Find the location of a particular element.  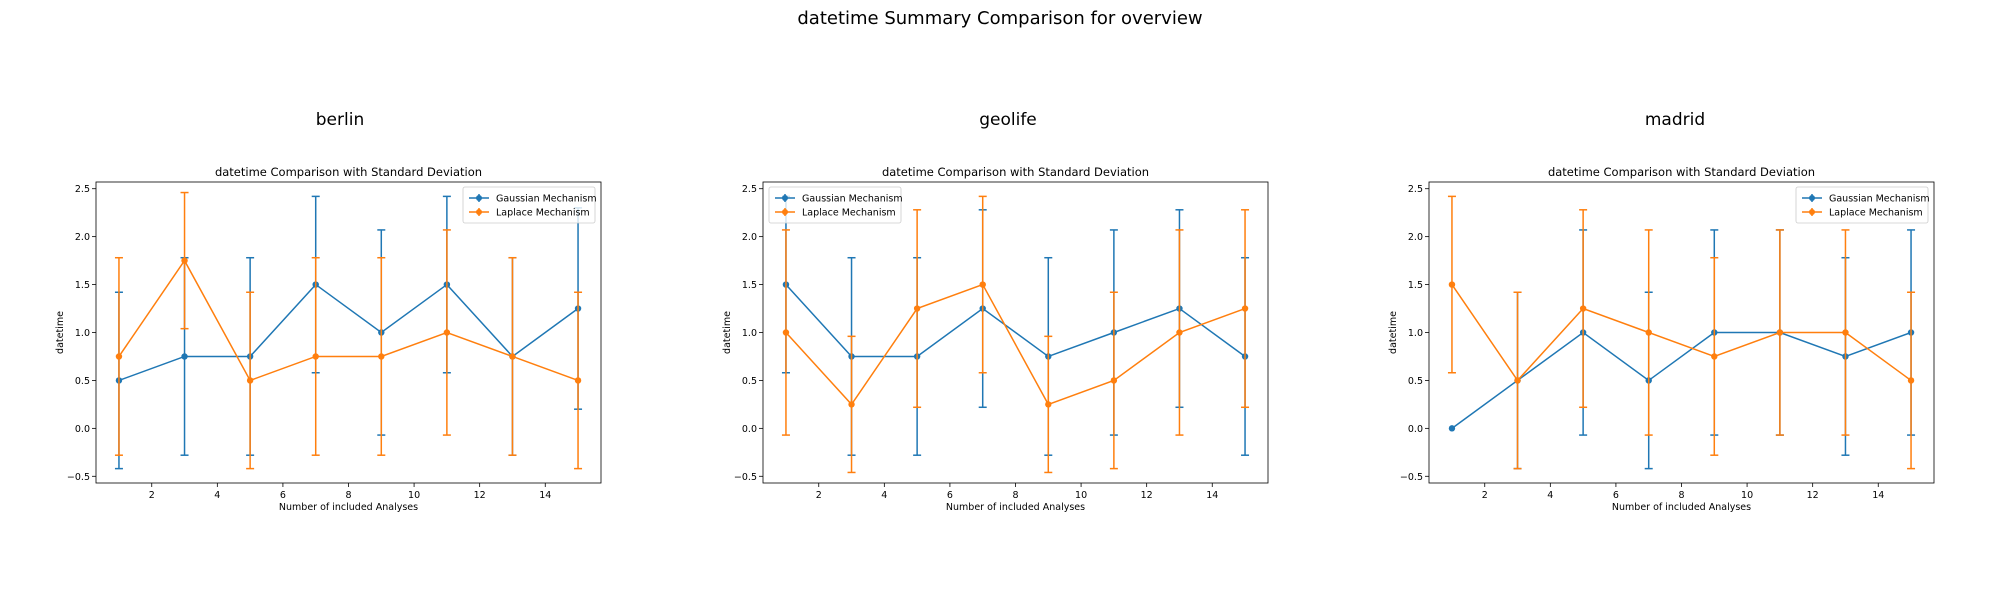

x-tick-label: 2 is located at coordinates (819, 495).